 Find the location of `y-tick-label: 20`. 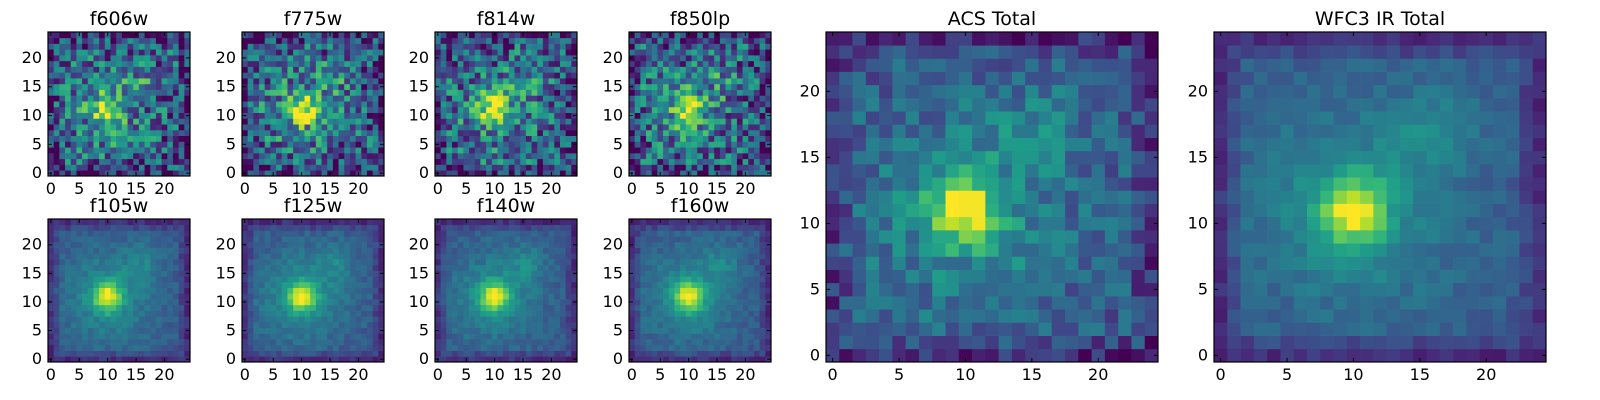

y-tick-label: 20 is located at coordinates (613, 57).